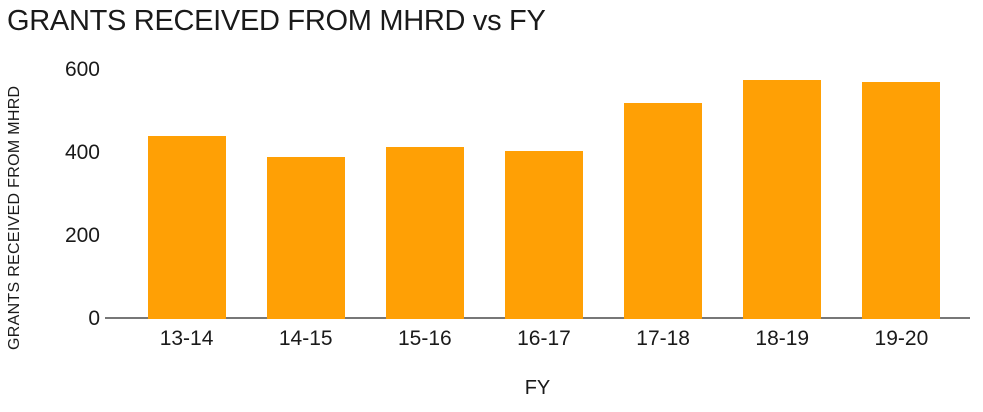 Image resolution: width=983 pixels, height=412 pixels. What do you see at coordinates (537, 388) in the screenshot?
I see `x-axis-title: FY` at bounding box center [537, 388].